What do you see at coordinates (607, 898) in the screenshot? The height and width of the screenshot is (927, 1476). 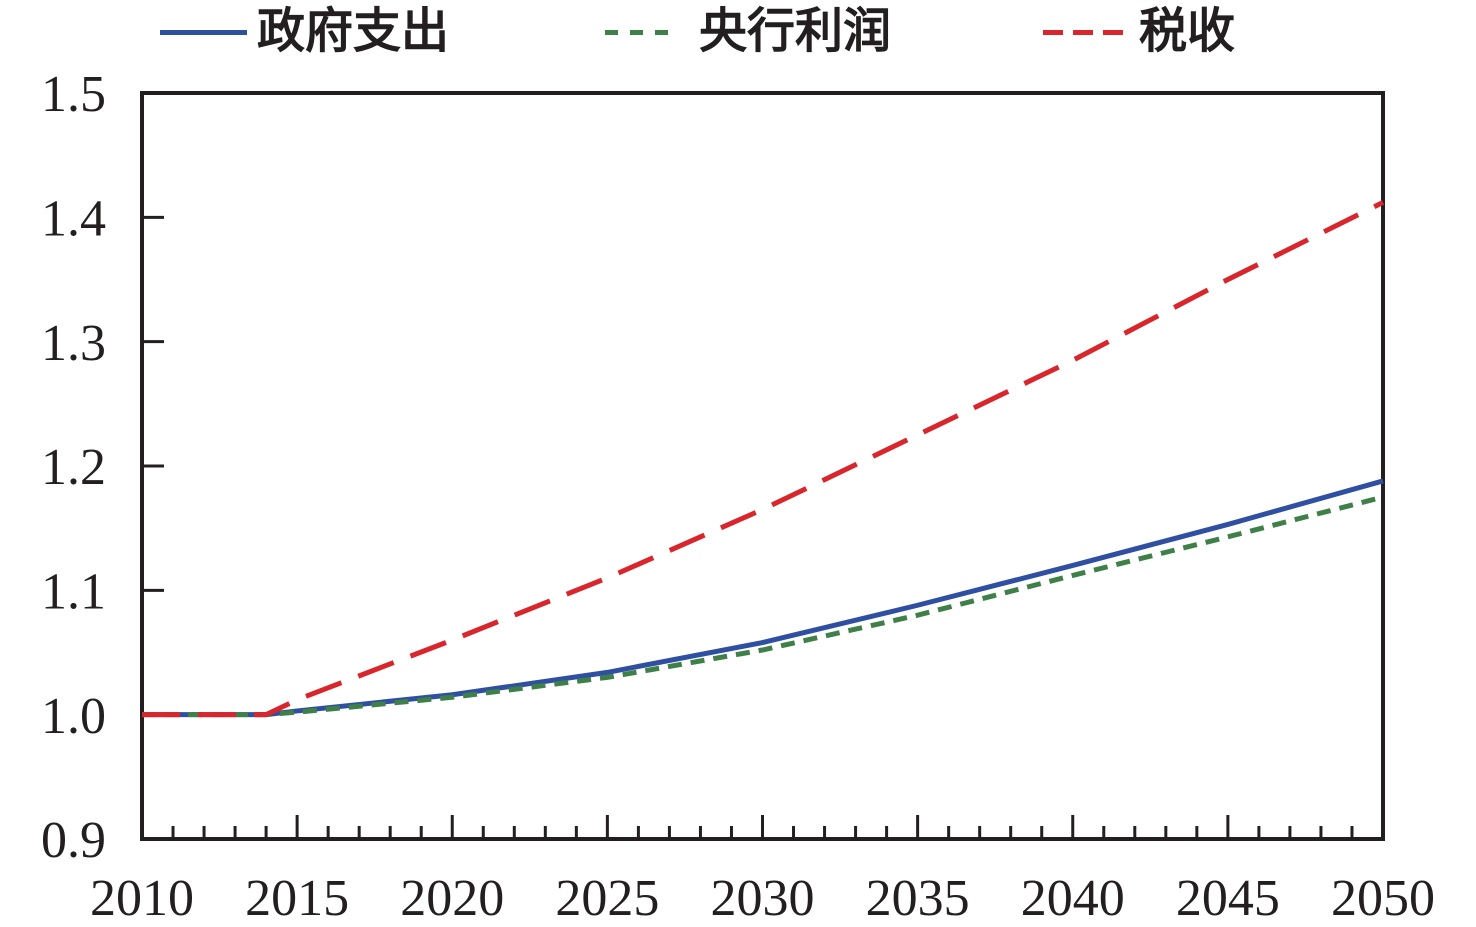 I see `x-axis-tick-label: 2025` at bounding box center [607, 898].